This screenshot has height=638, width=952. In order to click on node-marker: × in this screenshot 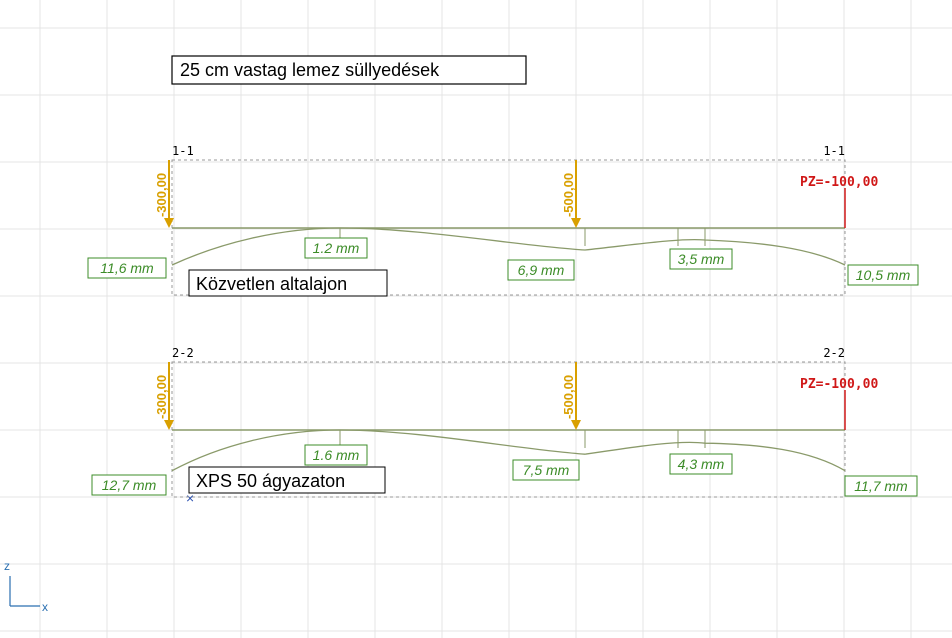, I will do `click(190, 498)`.